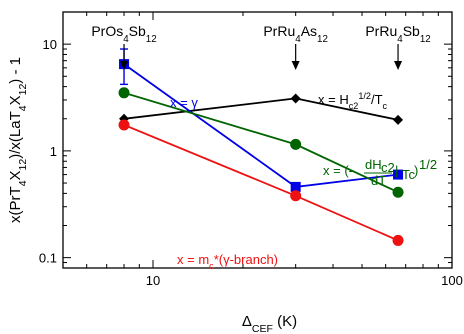 Image resolution: width=464 pixels, height=334 pixels. Describe the element at coordinates (378, 180) in the screenshot. I see `annotation-slope-text: dT` at that location.